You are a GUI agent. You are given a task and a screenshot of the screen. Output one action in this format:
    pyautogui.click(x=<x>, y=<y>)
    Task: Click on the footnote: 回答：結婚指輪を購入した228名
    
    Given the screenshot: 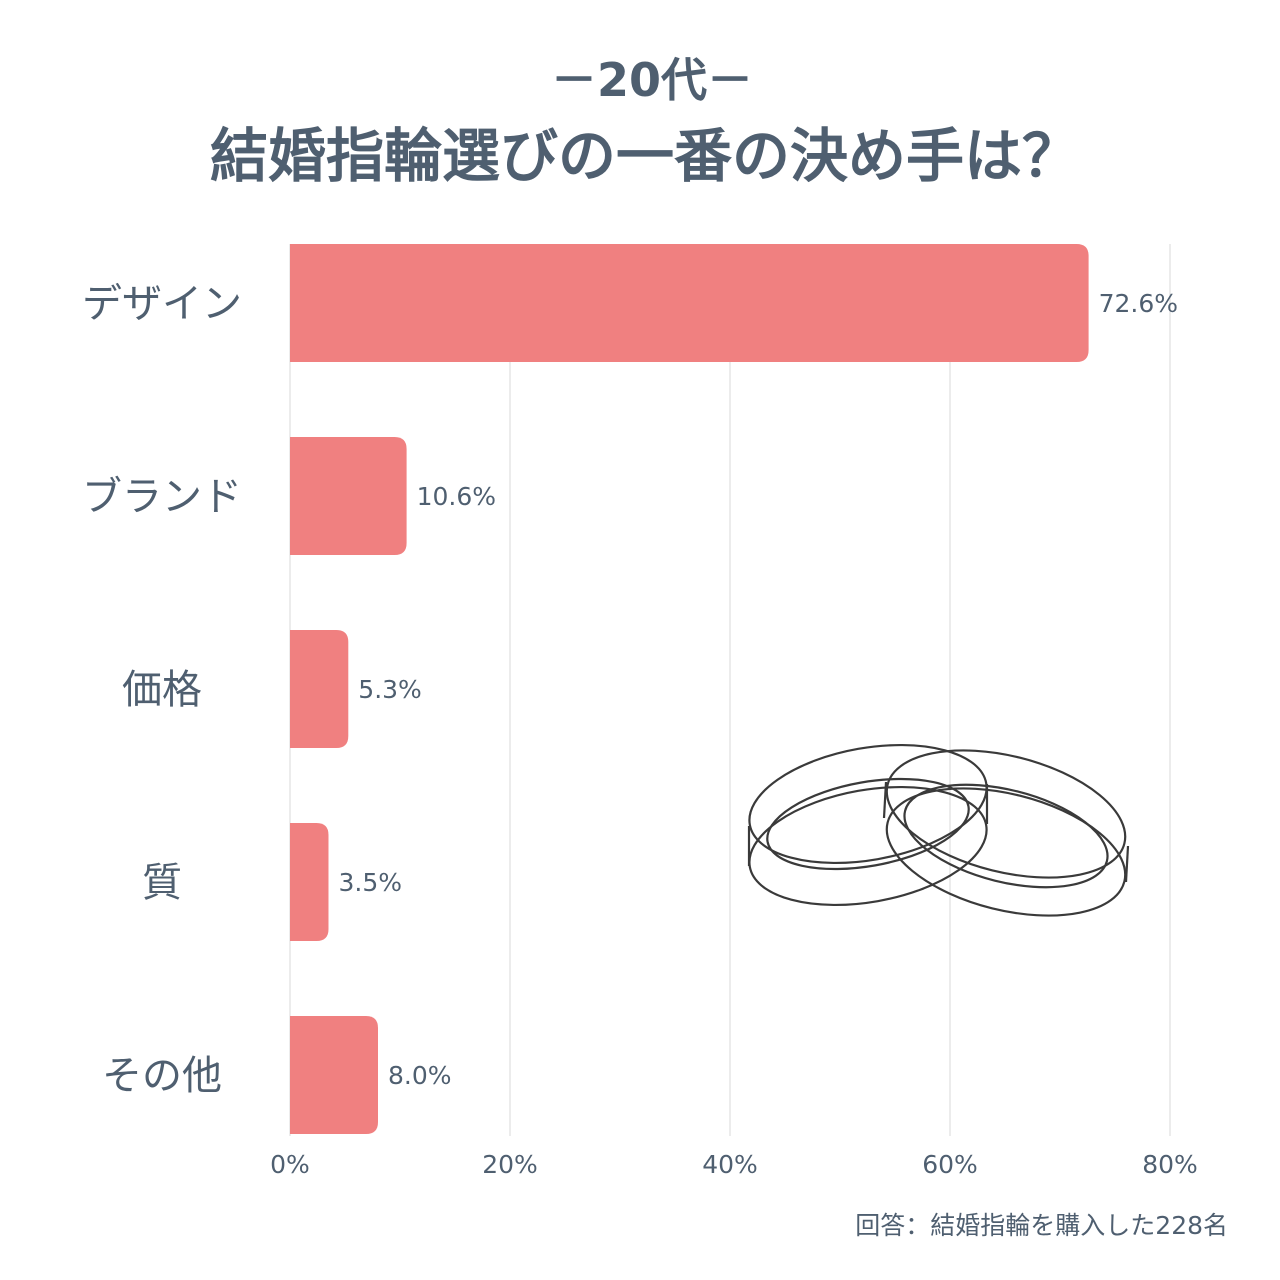 What is the action you would take?
    pyautogui.click(x=1041, y=1225)
    